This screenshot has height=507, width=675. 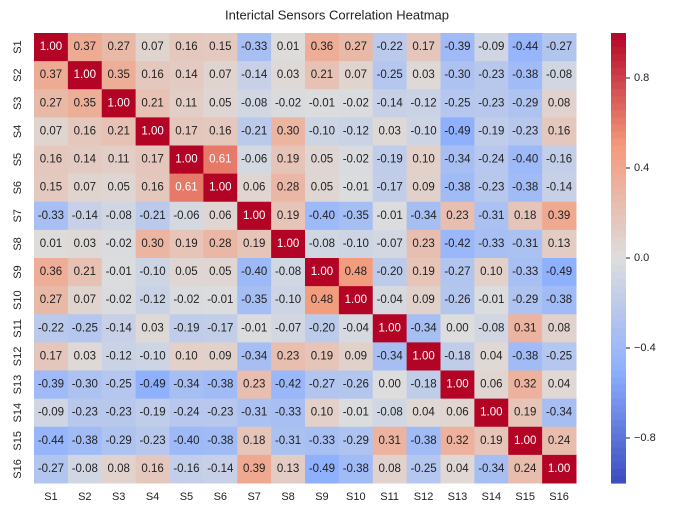 I want to click on cell-label: 0.05, so click(x=322, y=188).